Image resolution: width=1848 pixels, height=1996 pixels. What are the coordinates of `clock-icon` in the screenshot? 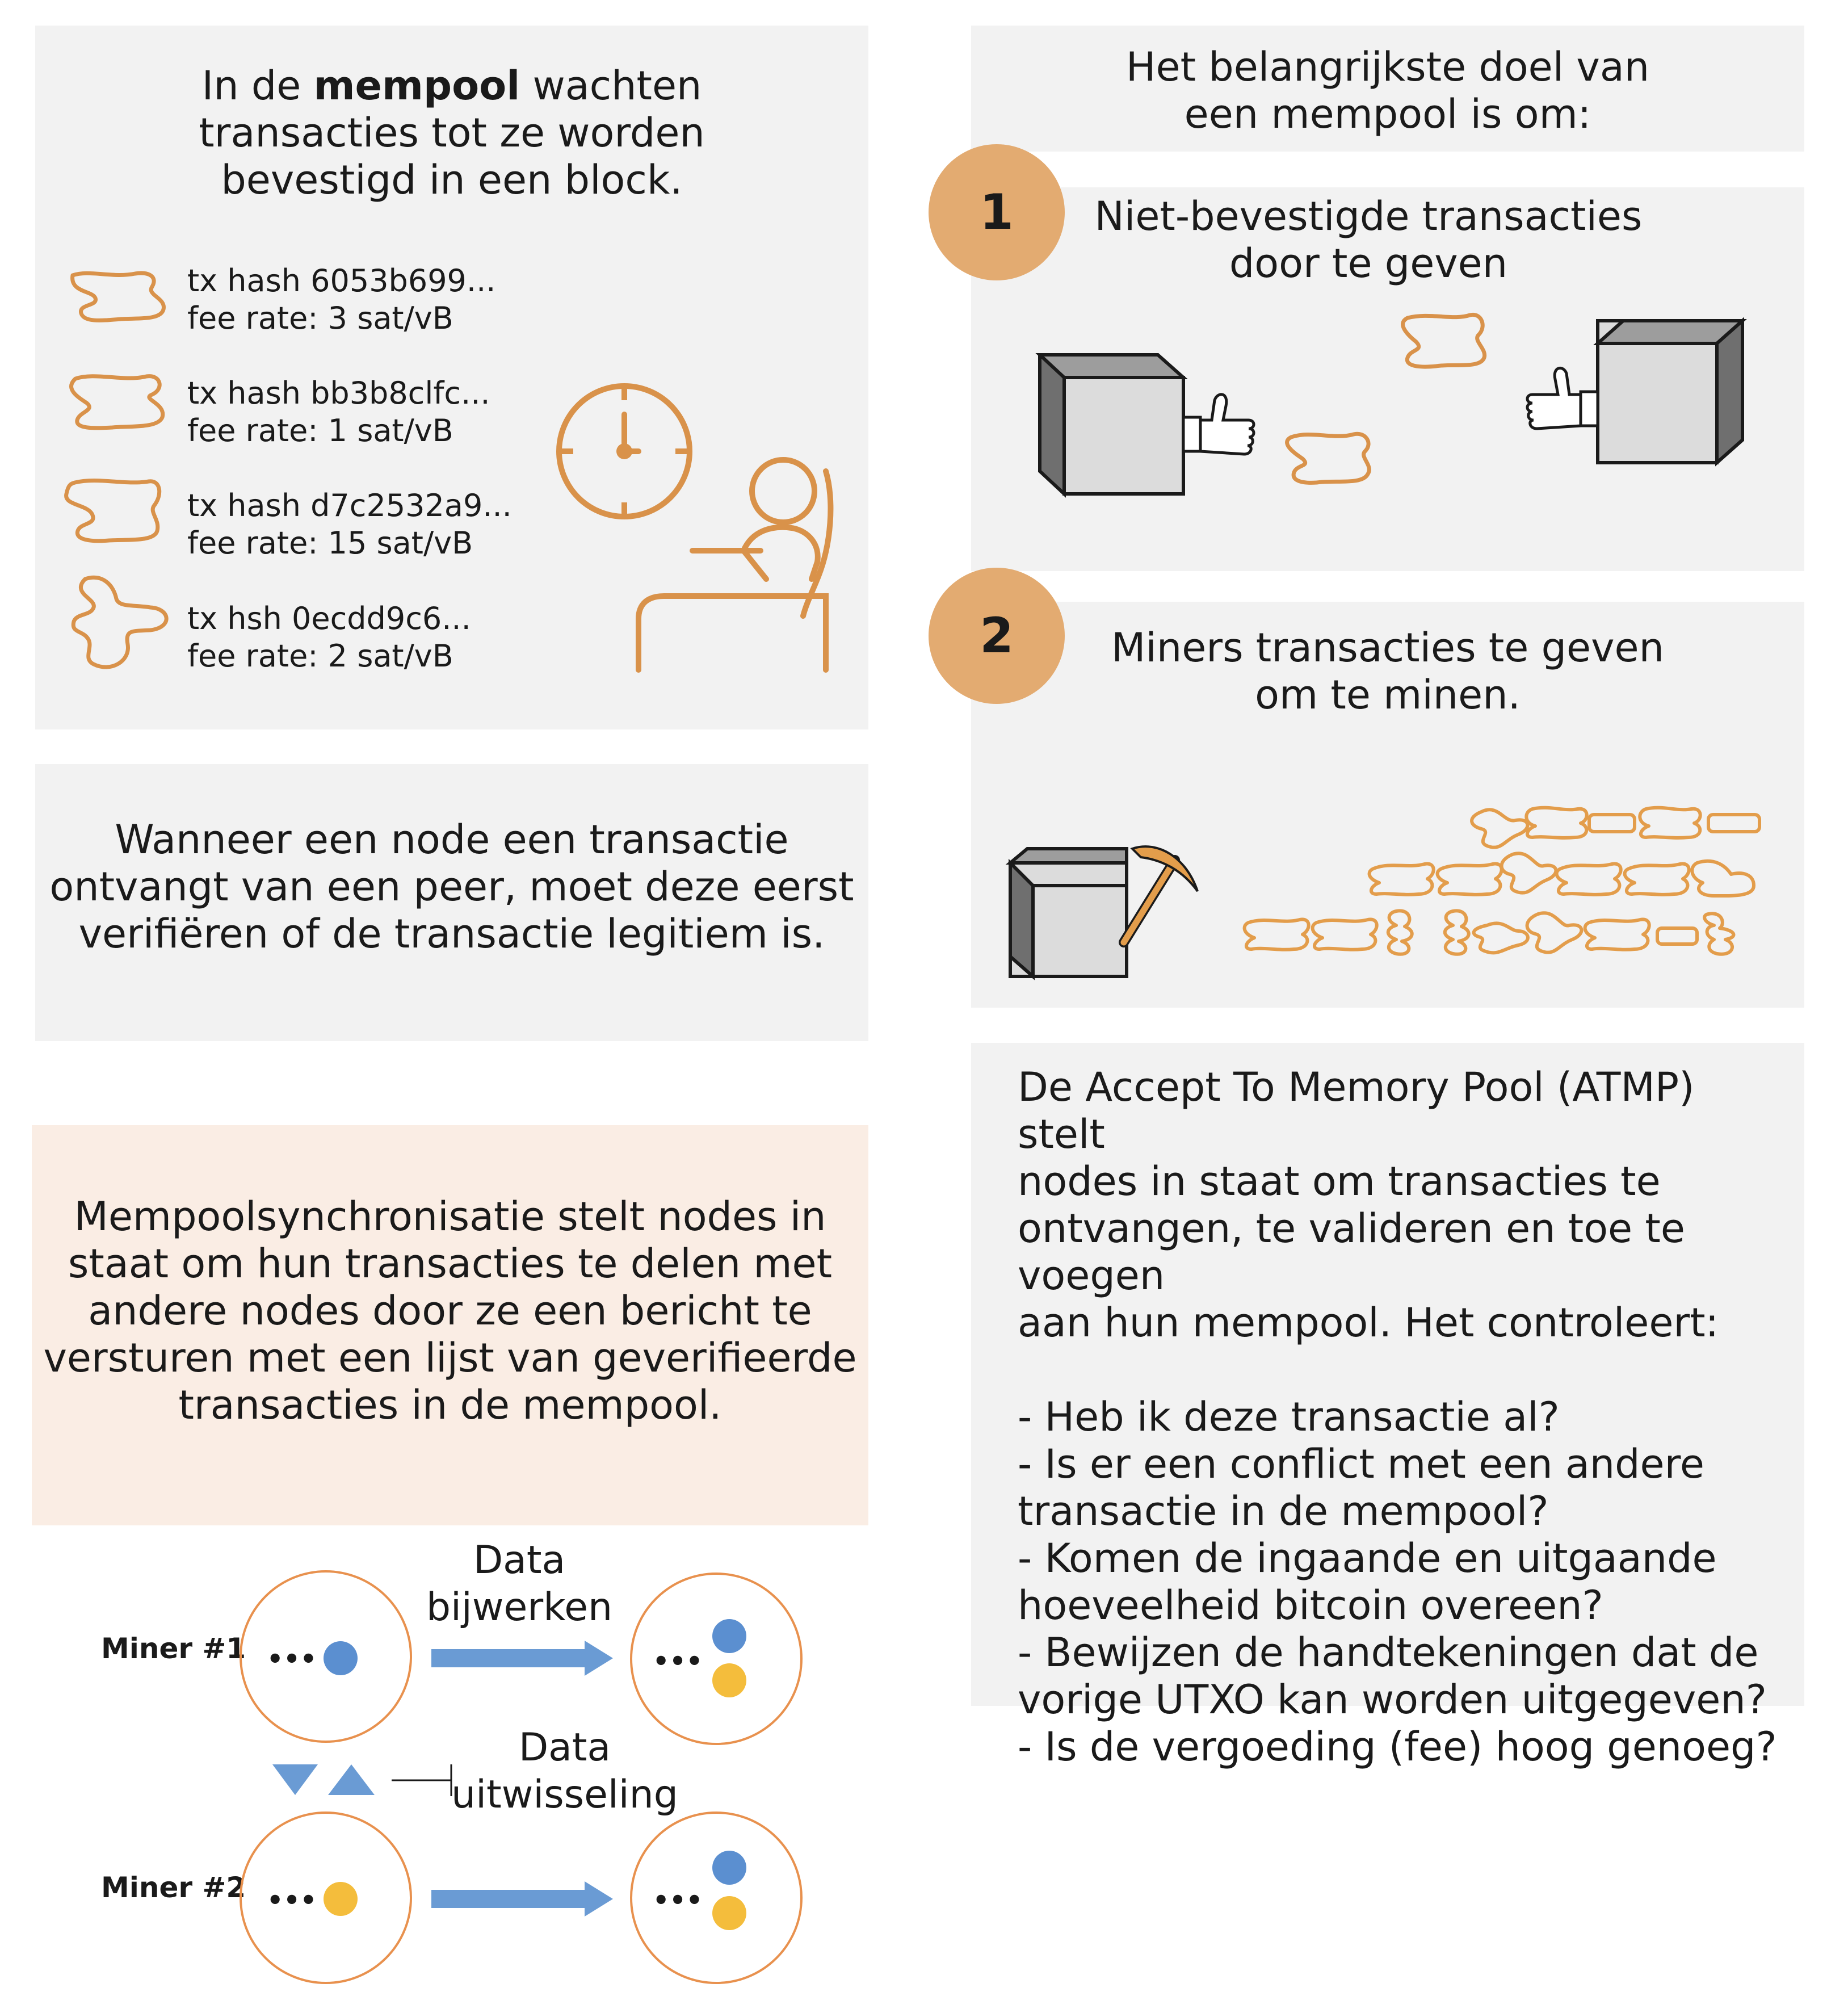 It's located at (624, 451).